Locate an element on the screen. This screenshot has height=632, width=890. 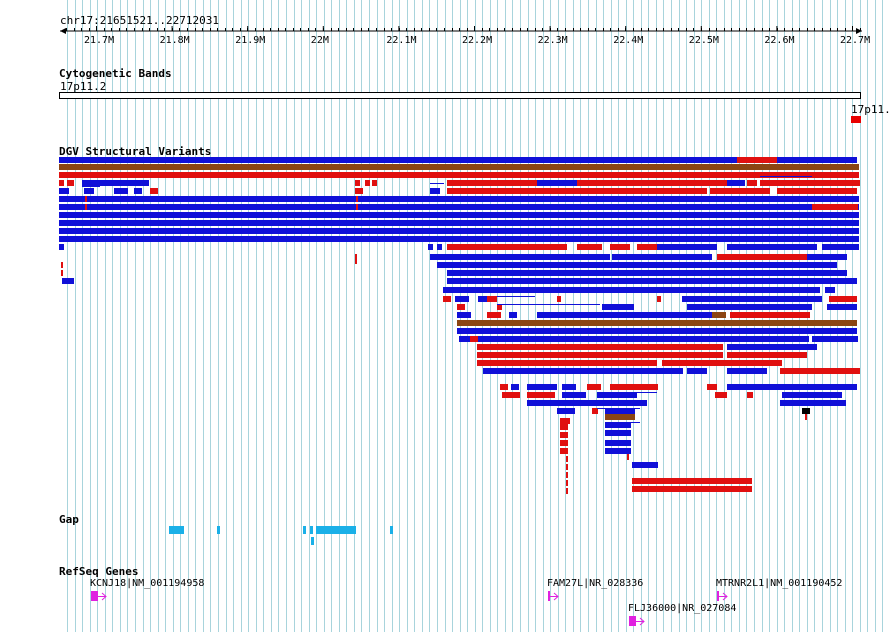
gene-label-fam27l: FAM27L|NR_028336 is located at coordinates (595, 583).